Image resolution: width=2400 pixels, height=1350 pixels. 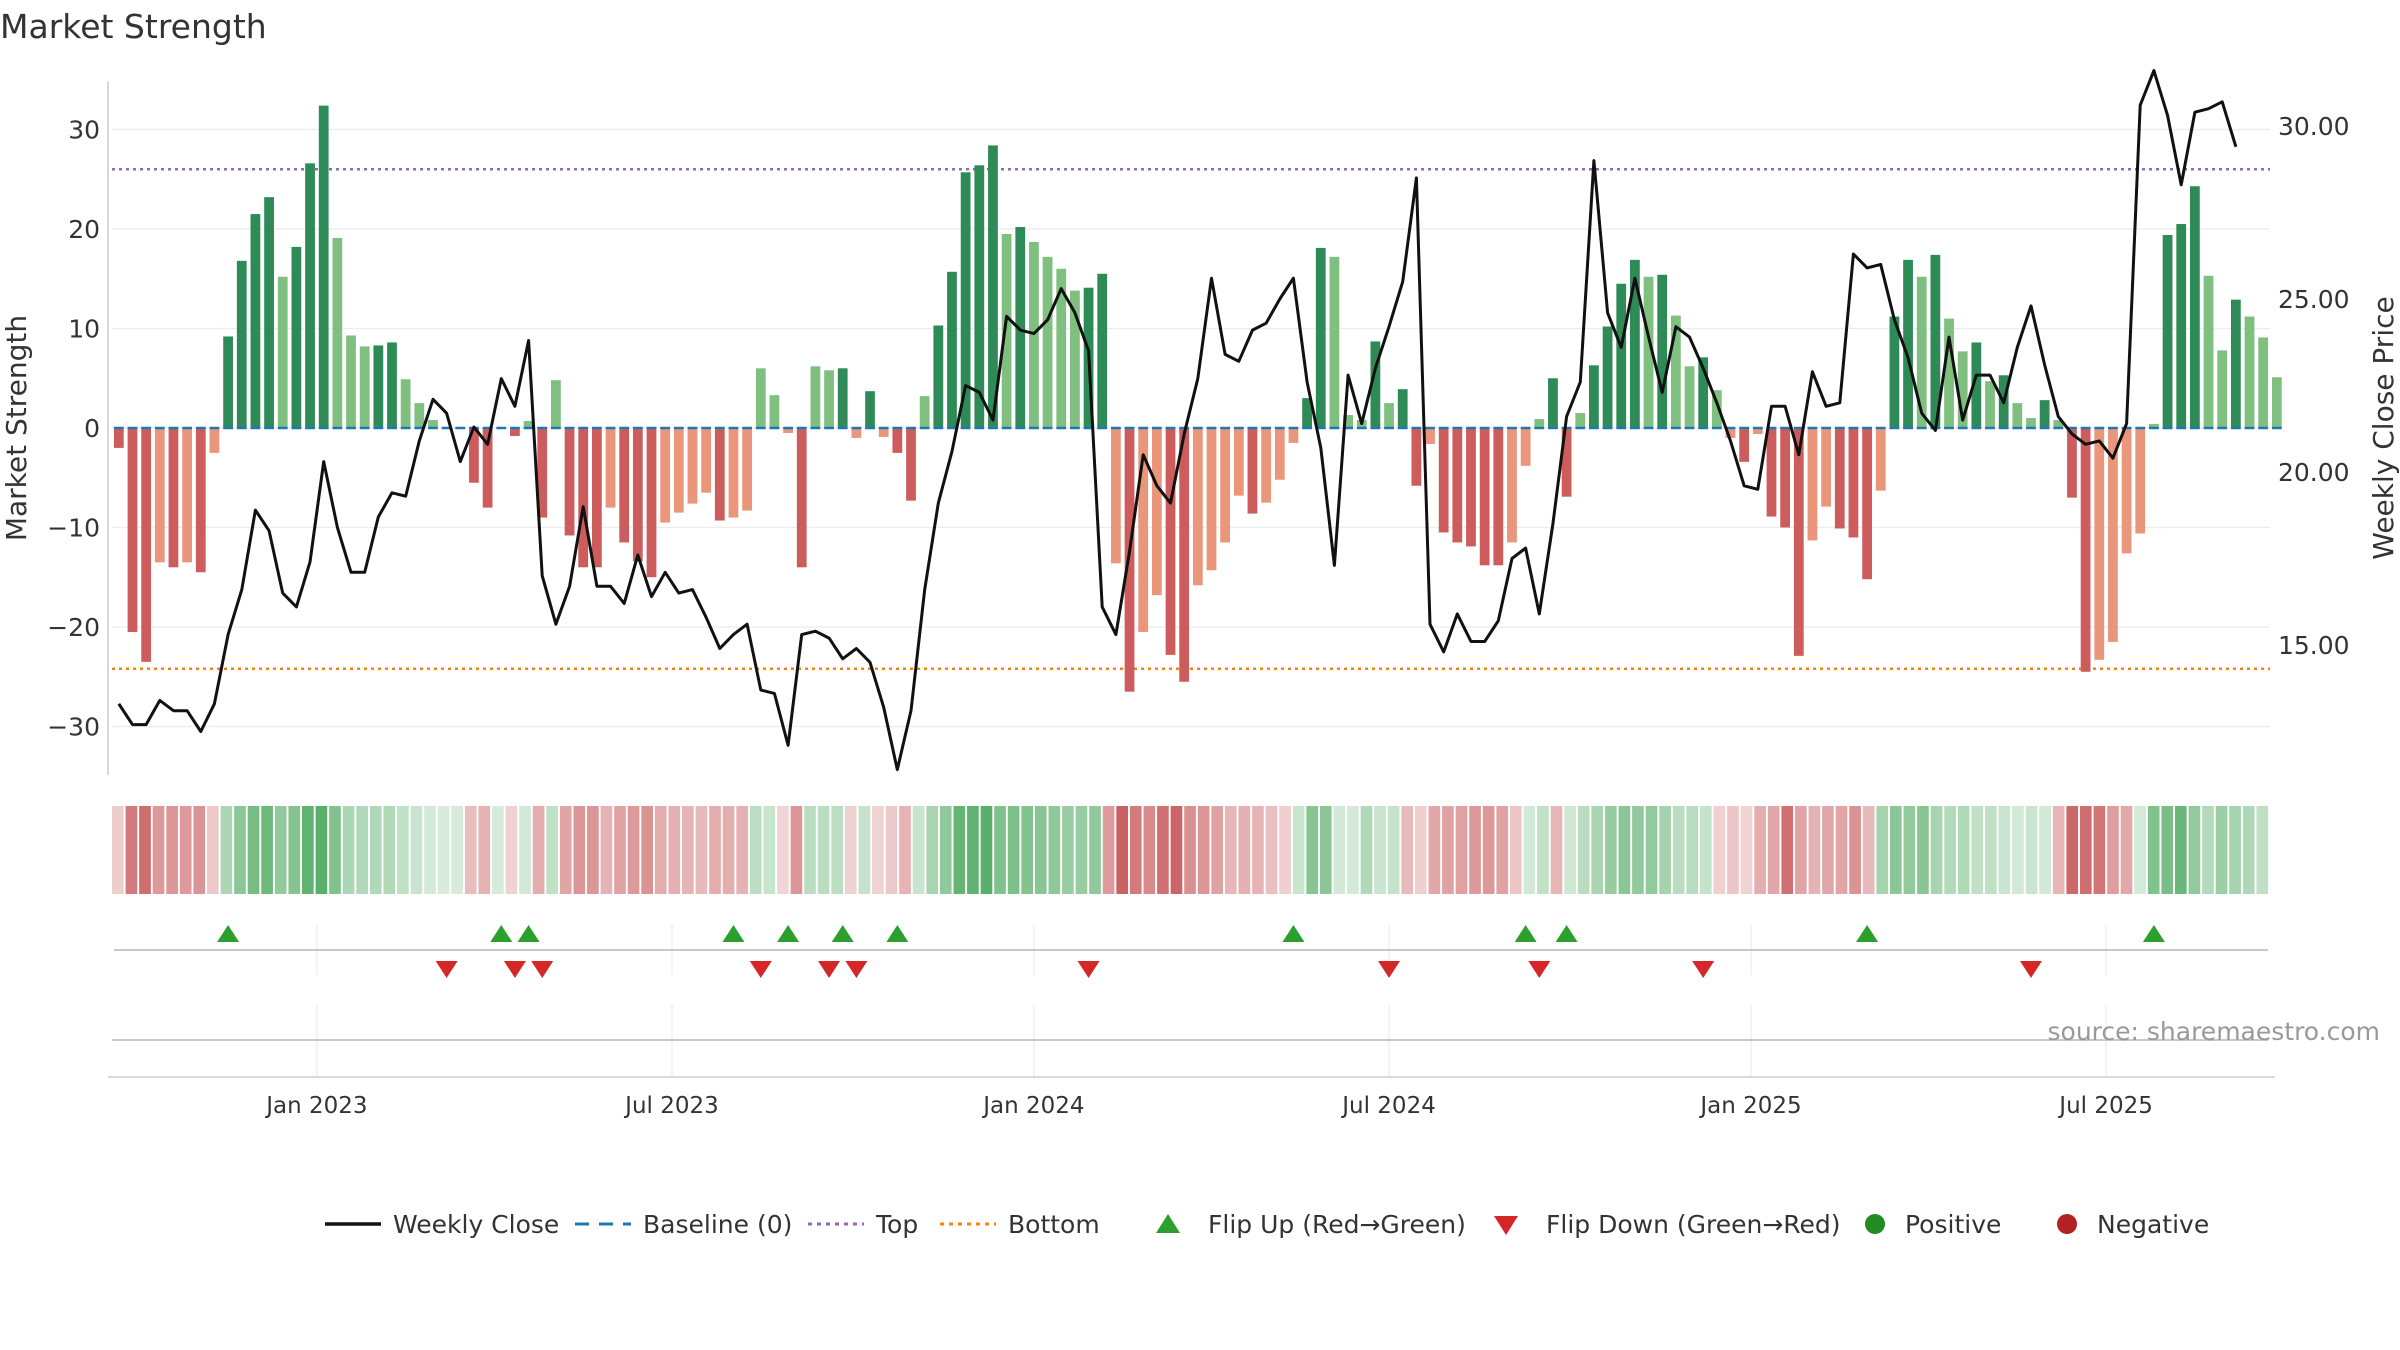 What do you see at coordinates (84, 329) in the screenshot?
I see `y-tick-label: 10` at bounding box center [84, 329].